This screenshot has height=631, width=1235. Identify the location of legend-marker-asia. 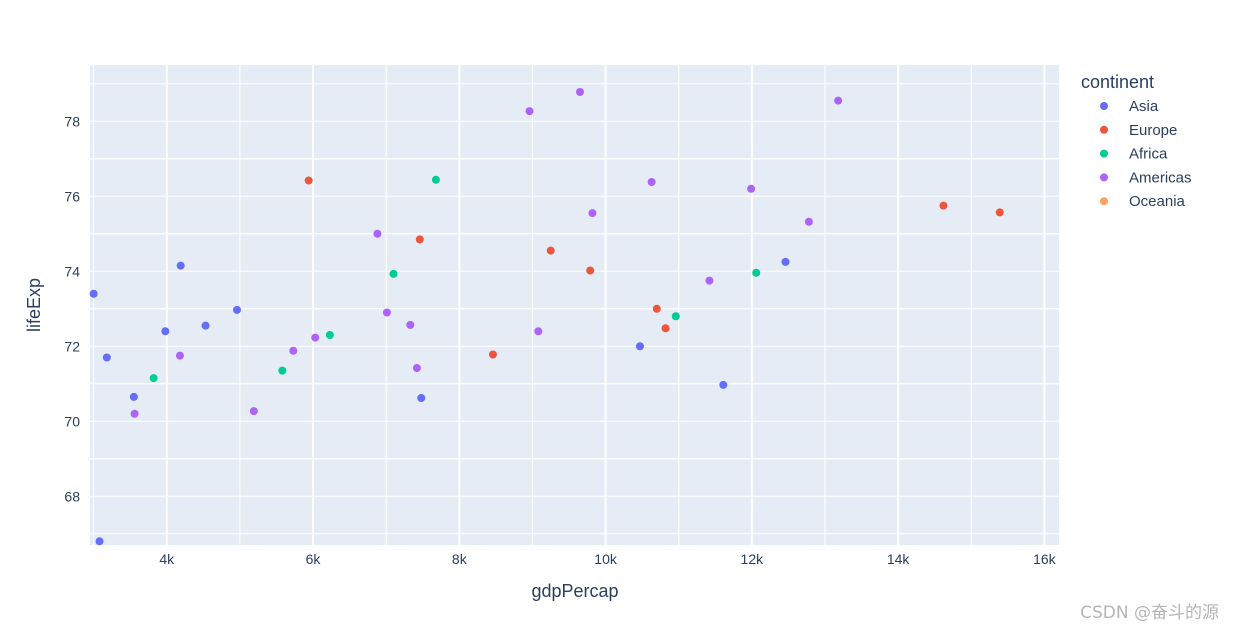
(1104, 106).